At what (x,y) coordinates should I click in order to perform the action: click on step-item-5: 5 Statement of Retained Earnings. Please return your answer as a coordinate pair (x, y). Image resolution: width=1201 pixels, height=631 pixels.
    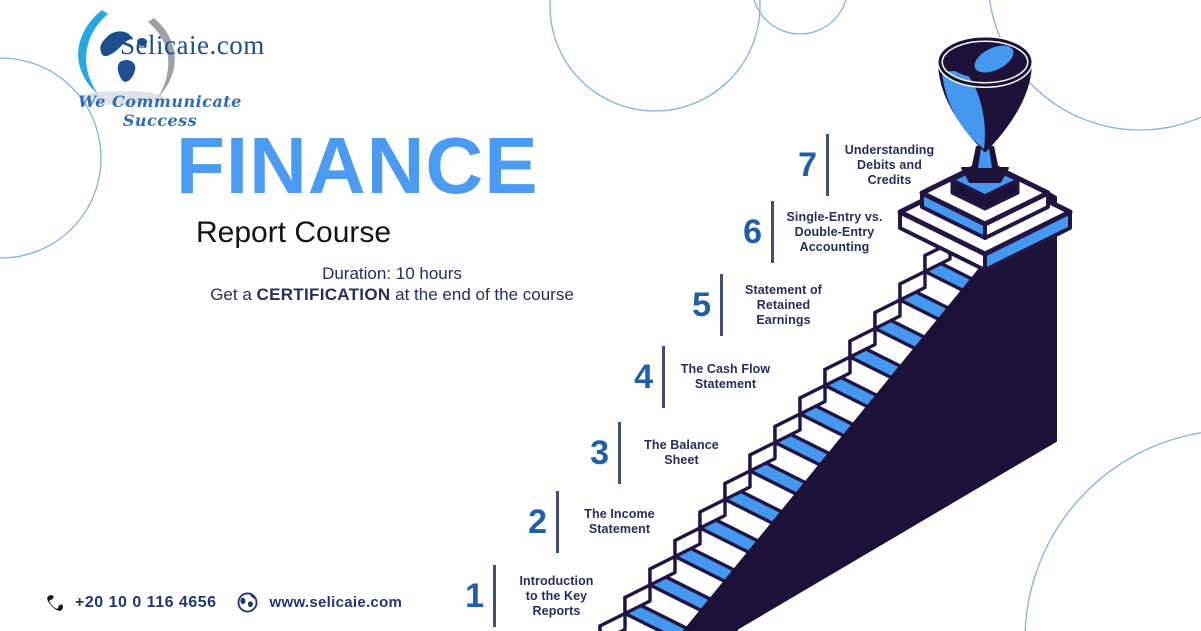
    Looking at the image, I should click on (754, 305).